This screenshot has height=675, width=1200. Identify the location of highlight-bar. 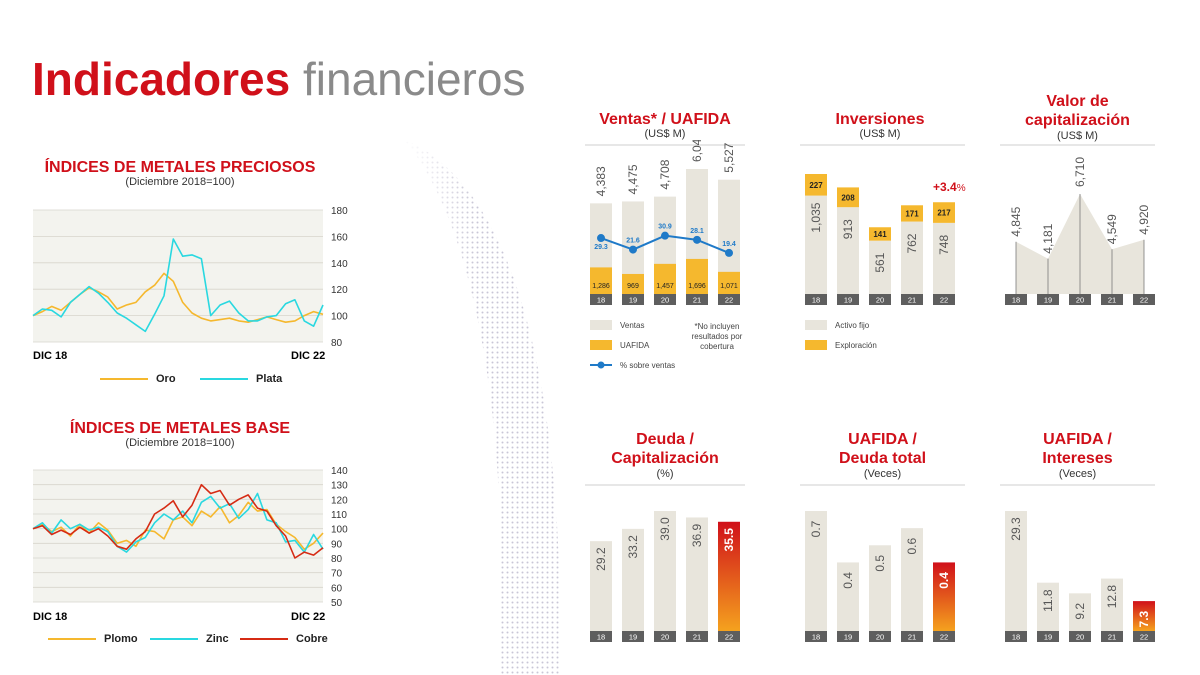
(729, 576).